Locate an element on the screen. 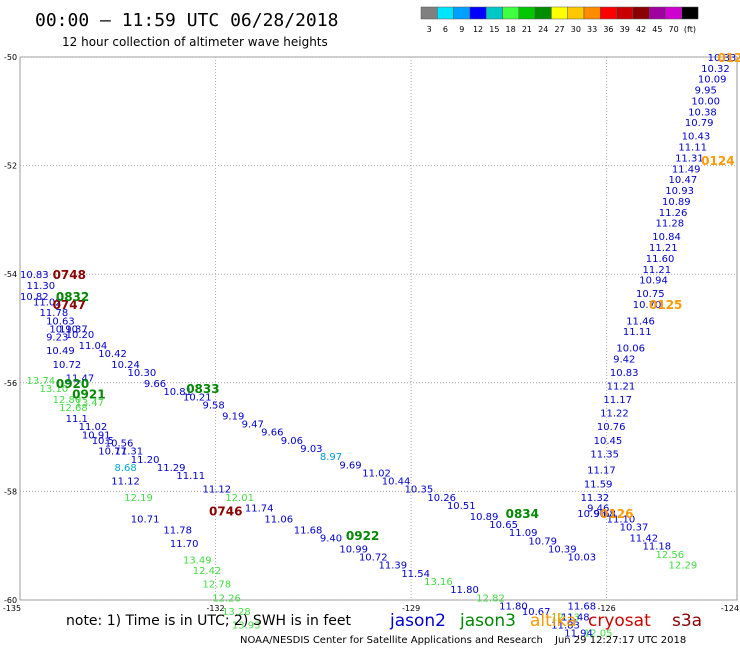 This screenshot has height=650, width=740. swh-value: 10.81 is located at coordinates (177, 392).